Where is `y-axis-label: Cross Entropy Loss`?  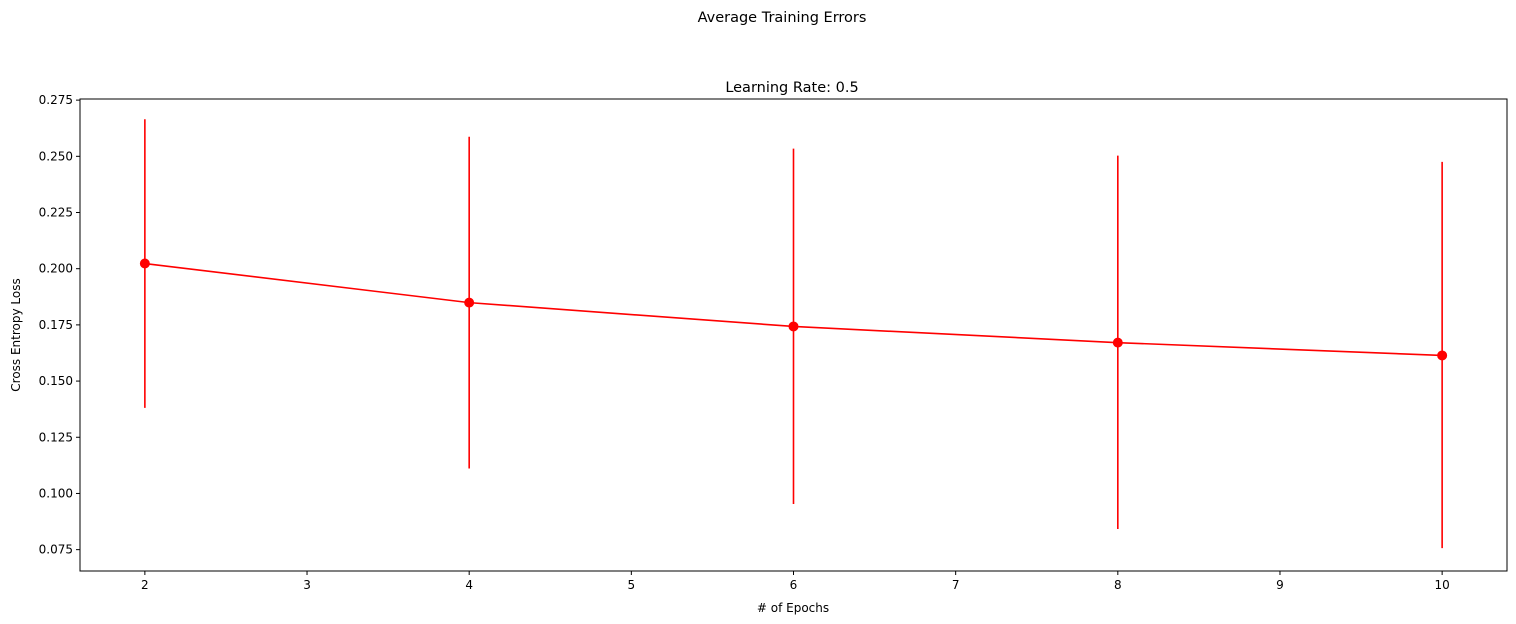 y-axis-label: Cross Entropy Loss is located at coordinates (16, 334).